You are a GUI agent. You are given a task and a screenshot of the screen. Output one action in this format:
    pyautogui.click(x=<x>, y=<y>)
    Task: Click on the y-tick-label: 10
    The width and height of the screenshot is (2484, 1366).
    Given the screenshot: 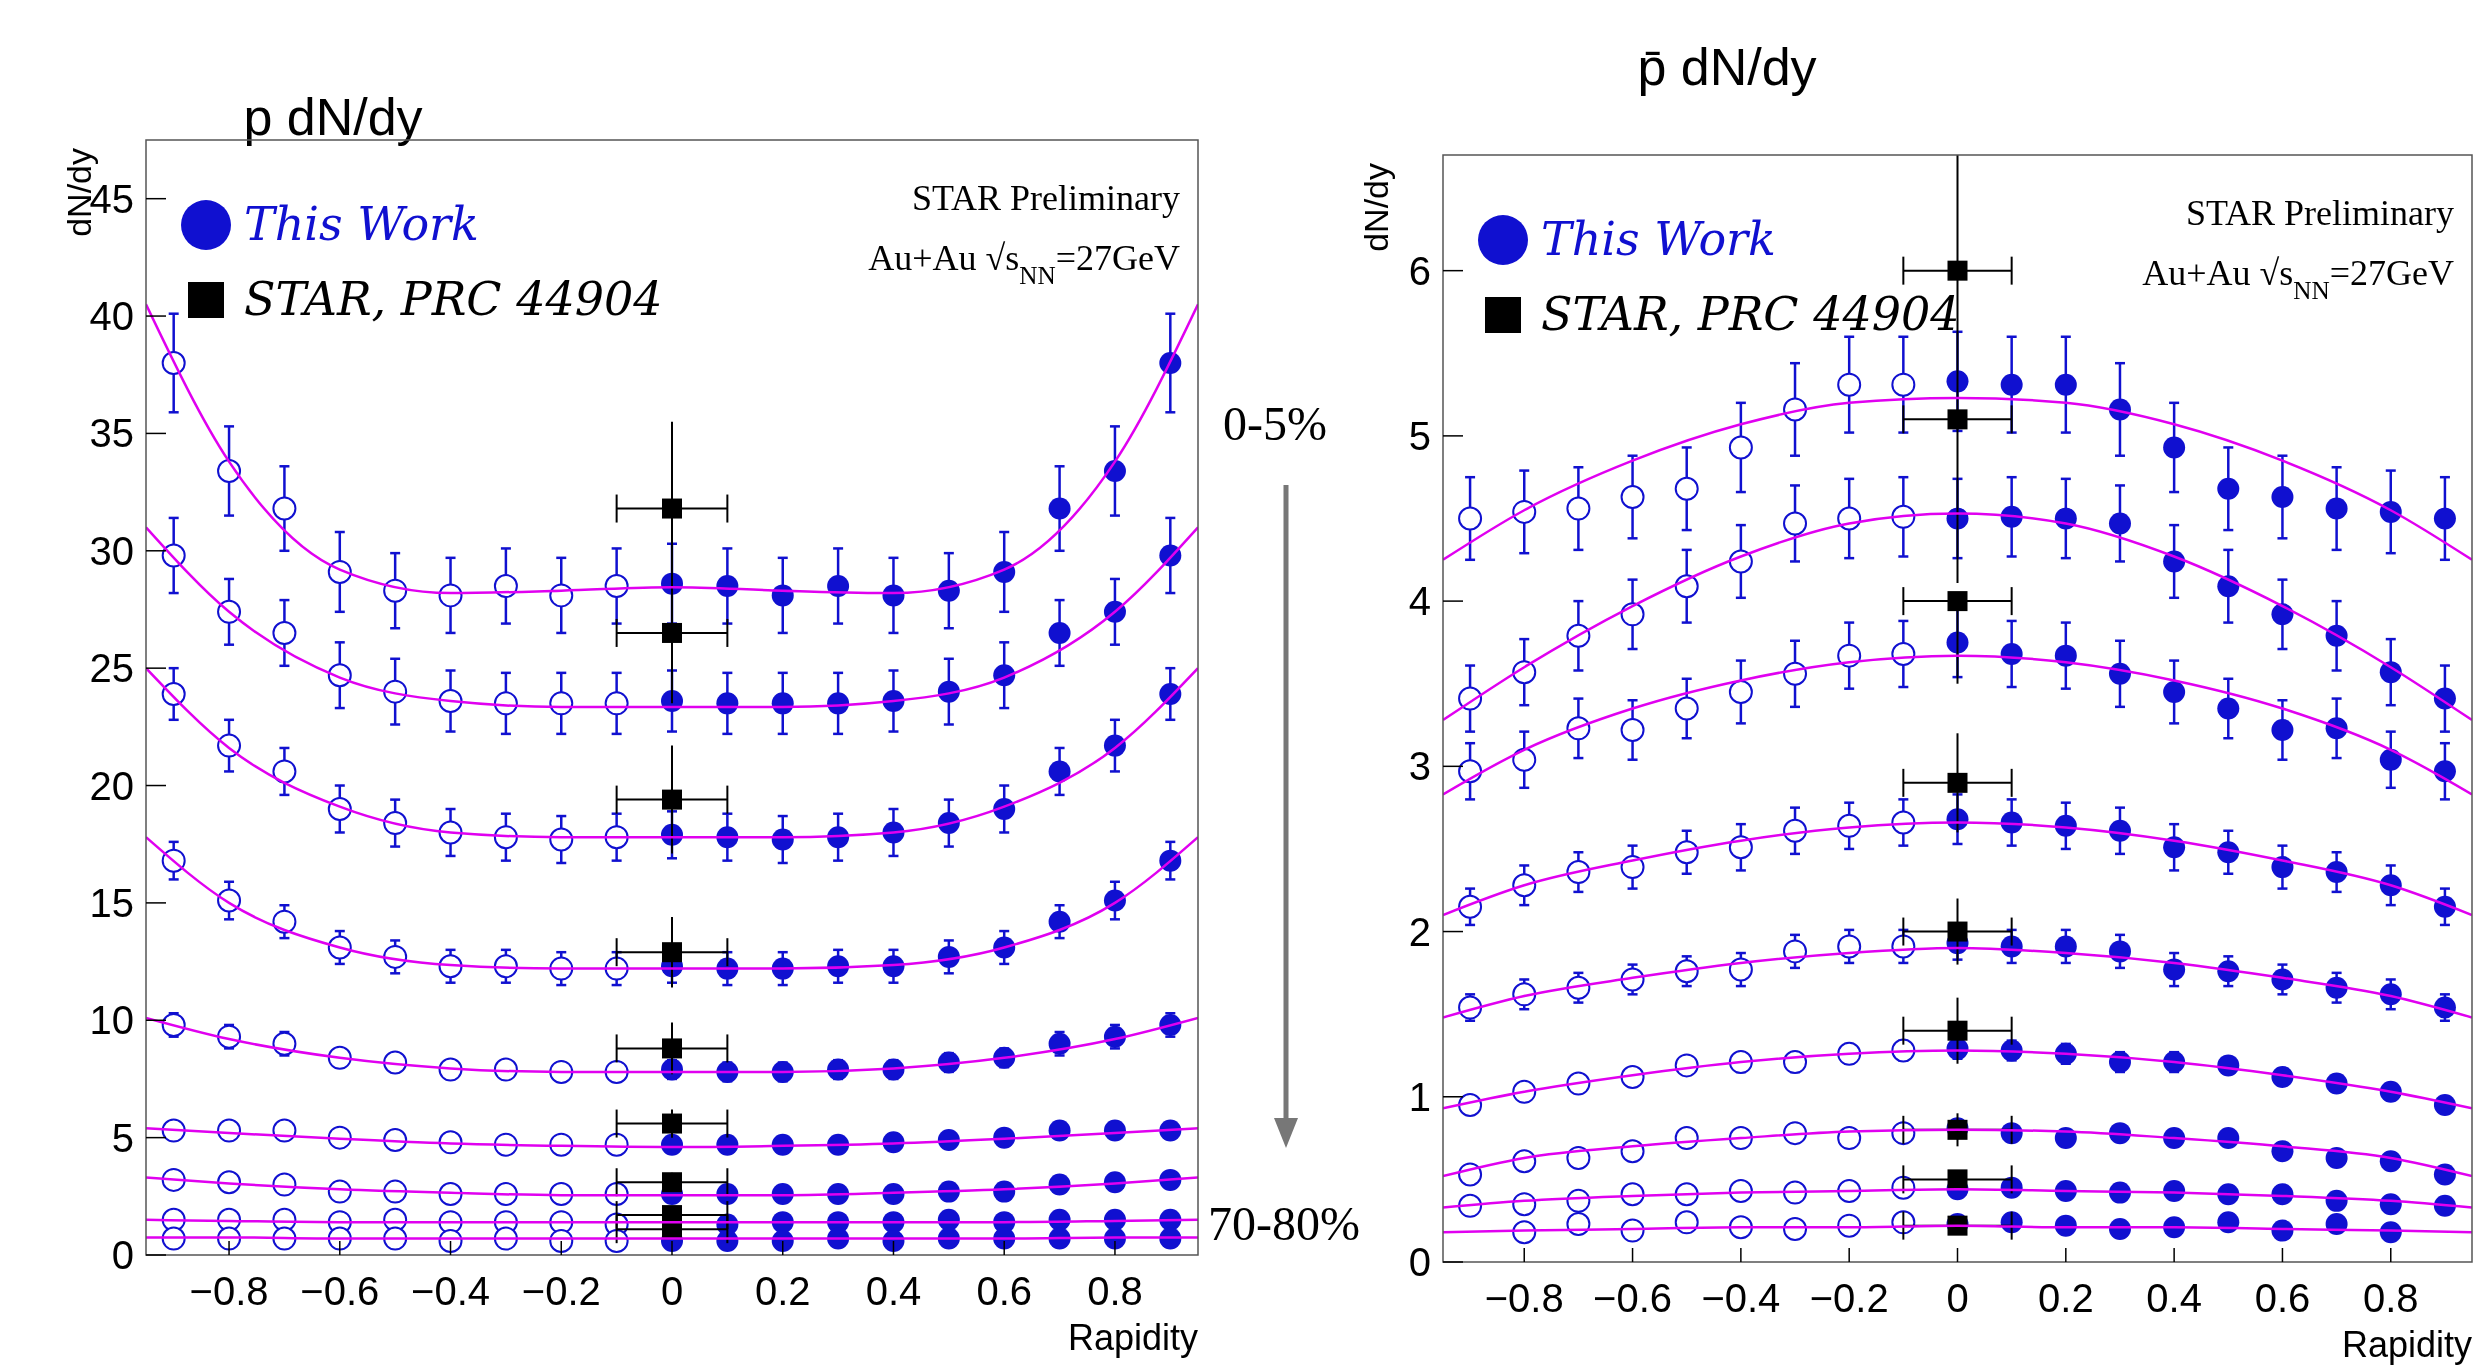 What is the action you would take?
    pyautogui.click(x=111, y=1020)
    